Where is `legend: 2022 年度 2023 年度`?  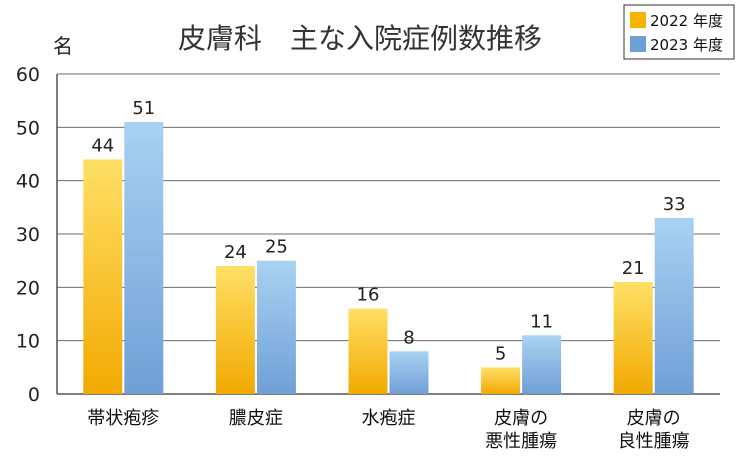
legend: 2022 年度 2023 年度 is located at coordinates (679, 32).